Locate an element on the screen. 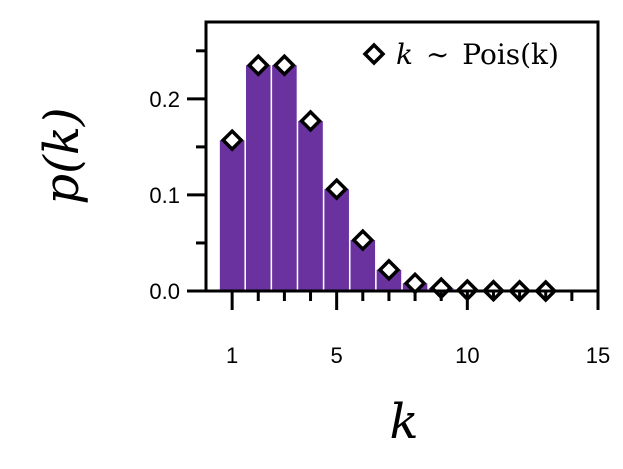 This screenshot has height=469, width=623. legend-label-dist: Pois(k) is located at coordinates (510, 54).